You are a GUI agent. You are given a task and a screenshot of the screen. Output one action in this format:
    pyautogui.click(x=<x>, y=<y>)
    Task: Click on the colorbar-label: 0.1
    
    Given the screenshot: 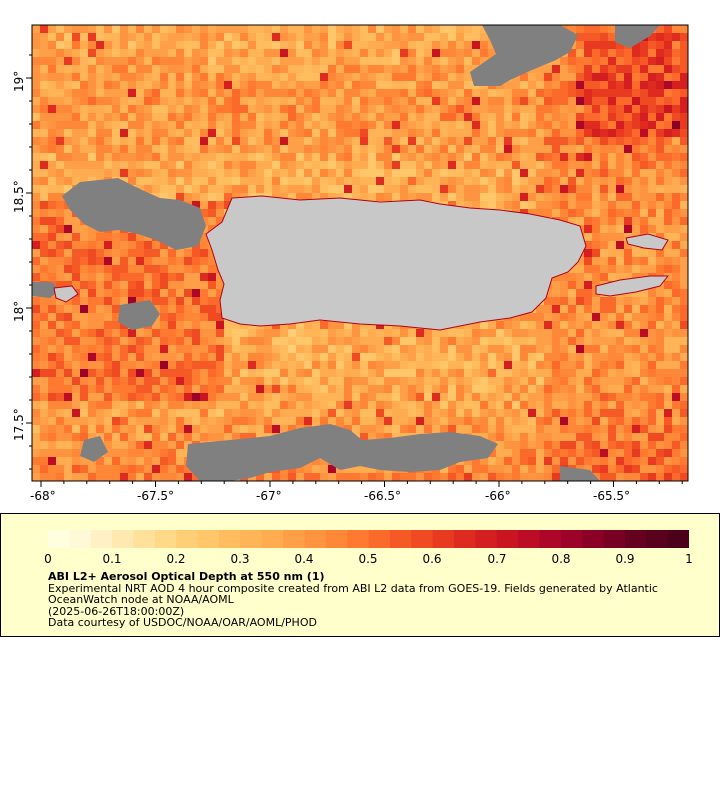 What is the action you would take?
    pyautogui.click(x=112, y=559)
    